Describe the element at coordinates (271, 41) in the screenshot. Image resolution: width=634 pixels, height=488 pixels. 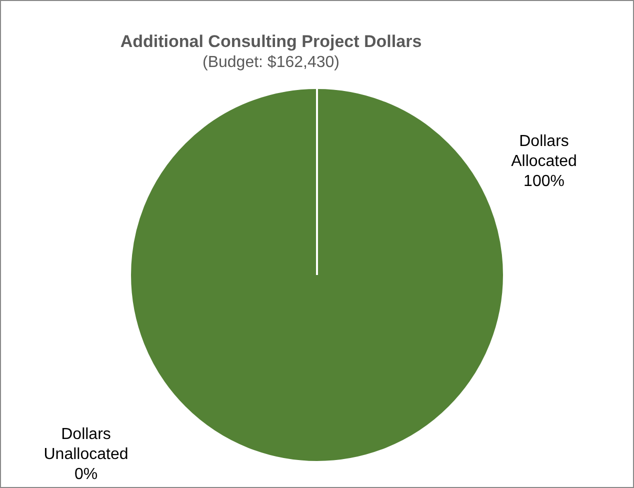
I see `chart-title: Additional Consulting Project Dollars` at that location.